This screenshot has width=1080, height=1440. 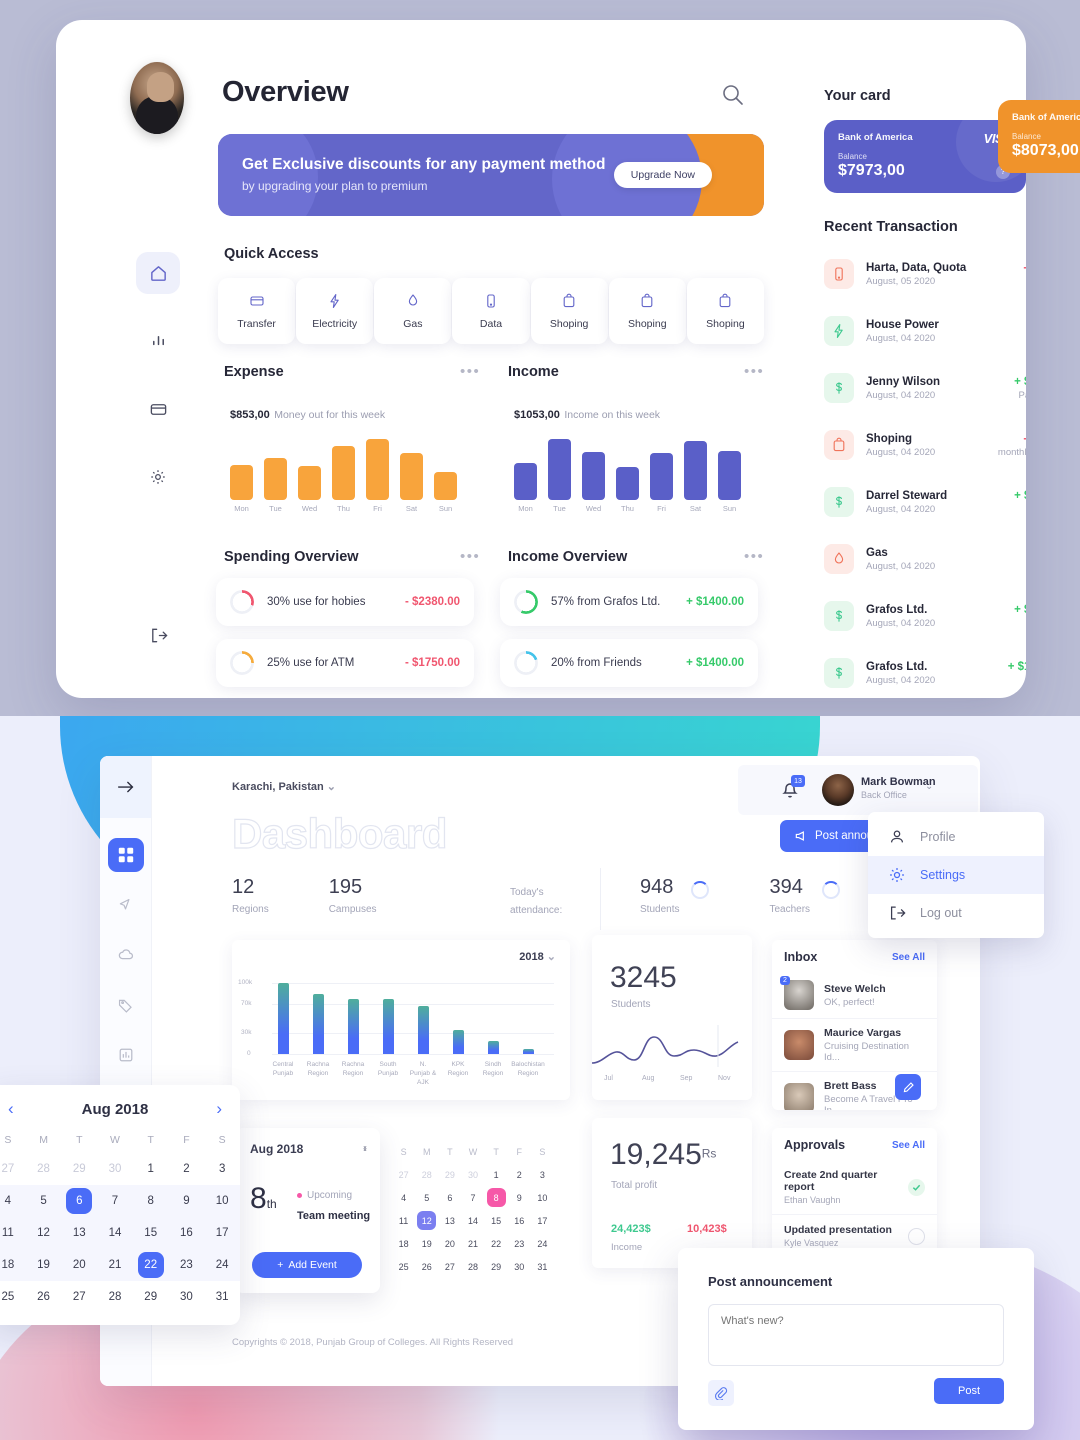 What do you see at coordinates (925, 156) in the screenshot?
I see `bank-card-primary: Bank of America Balance $7973,00 VISA ?` at bounding box center [925, 156].